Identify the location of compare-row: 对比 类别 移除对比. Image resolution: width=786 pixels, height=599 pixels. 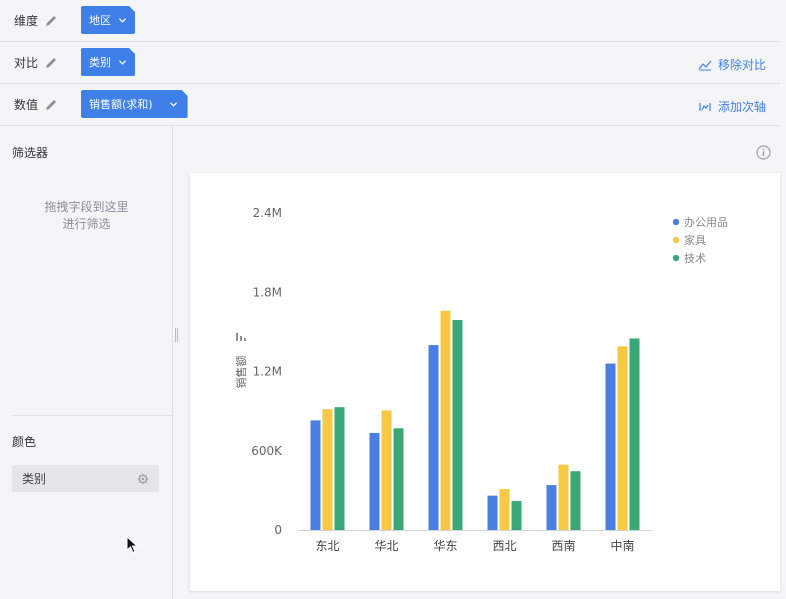
(390, 63).